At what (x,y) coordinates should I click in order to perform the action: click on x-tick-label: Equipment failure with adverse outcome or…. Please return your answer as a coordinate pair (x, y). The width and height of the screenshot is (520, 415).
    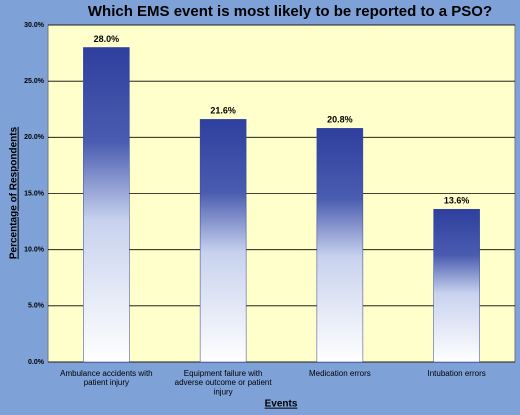
    Looking at the image, I should click on (224, 382).